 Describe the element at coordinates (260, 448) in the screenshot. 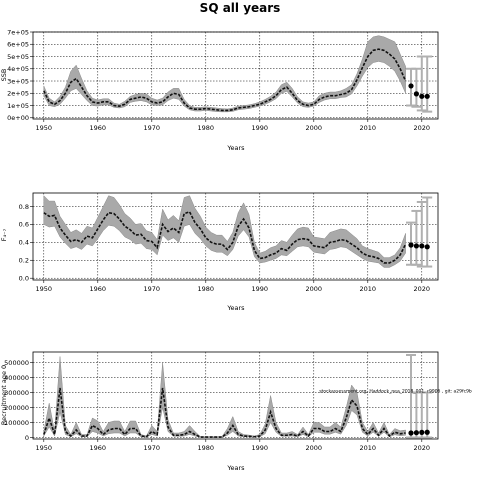

I see `panel-3-xtick-label-4: 1990` at that location.